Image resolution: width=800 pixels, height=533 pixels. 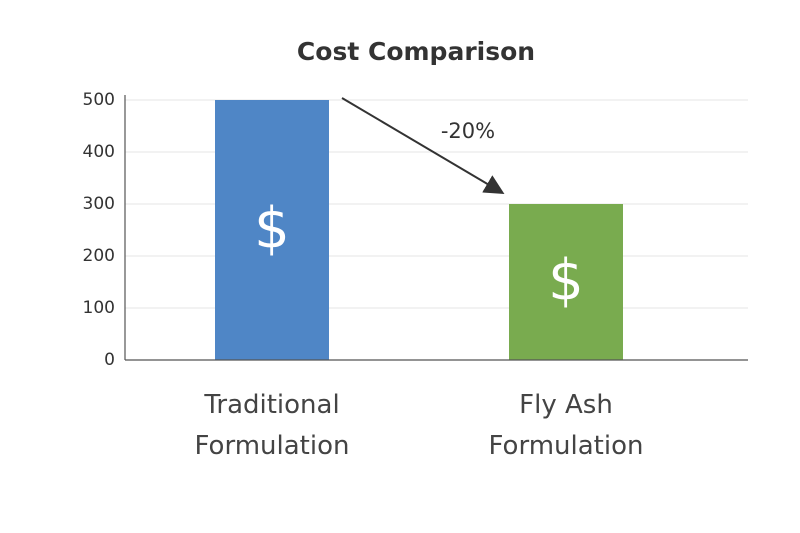 What do you see at coordinates (99, 100) in the screenshot?
I see `y-tick-label: 500` at bounding box center [99, 100].